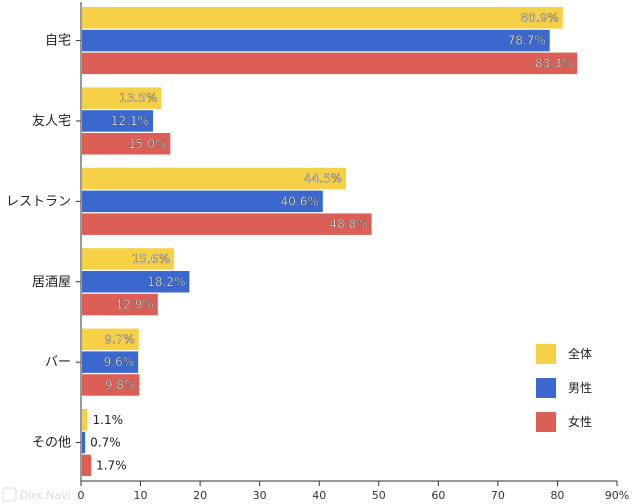 The width and height of the screenshot is (640, 504). I want to click on data-label: 18.2%, so click(166, 282).